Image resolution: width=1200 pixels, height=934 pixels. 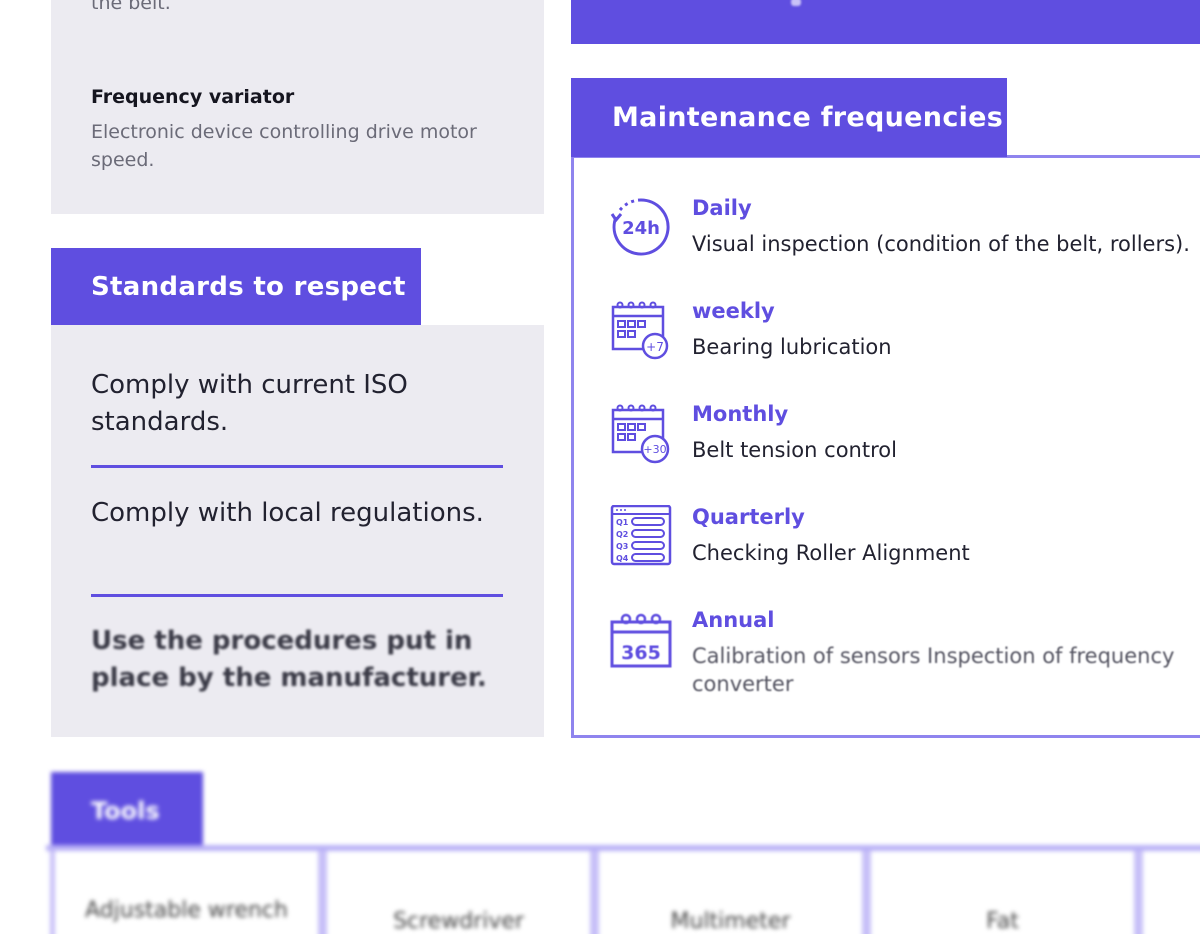 What do you see at coordinates (794, 450) in the screenshot?
I see `frequency-description: Belt tension control` at bounding box center [794, 450].